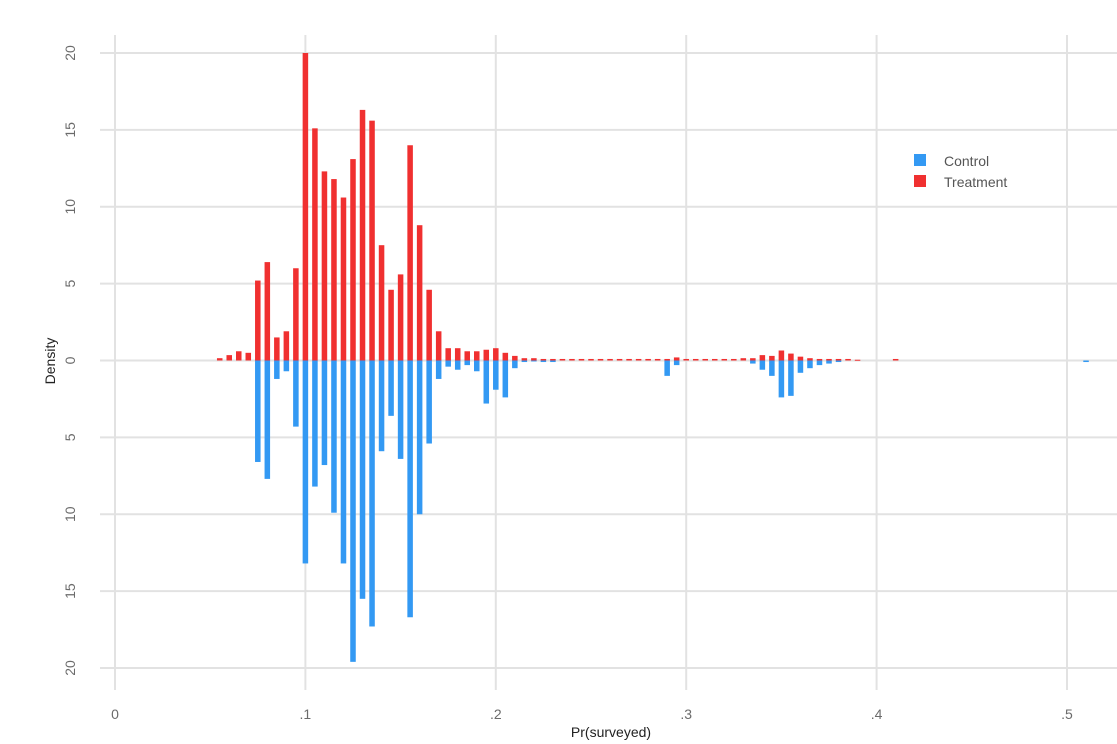 Image resolution: width=1117 pixels, height=744 pixels. Describe the element at coordinates (611, 732) in the screenshot. I see `x-axis-title: Pr(surveyed)` at that location.